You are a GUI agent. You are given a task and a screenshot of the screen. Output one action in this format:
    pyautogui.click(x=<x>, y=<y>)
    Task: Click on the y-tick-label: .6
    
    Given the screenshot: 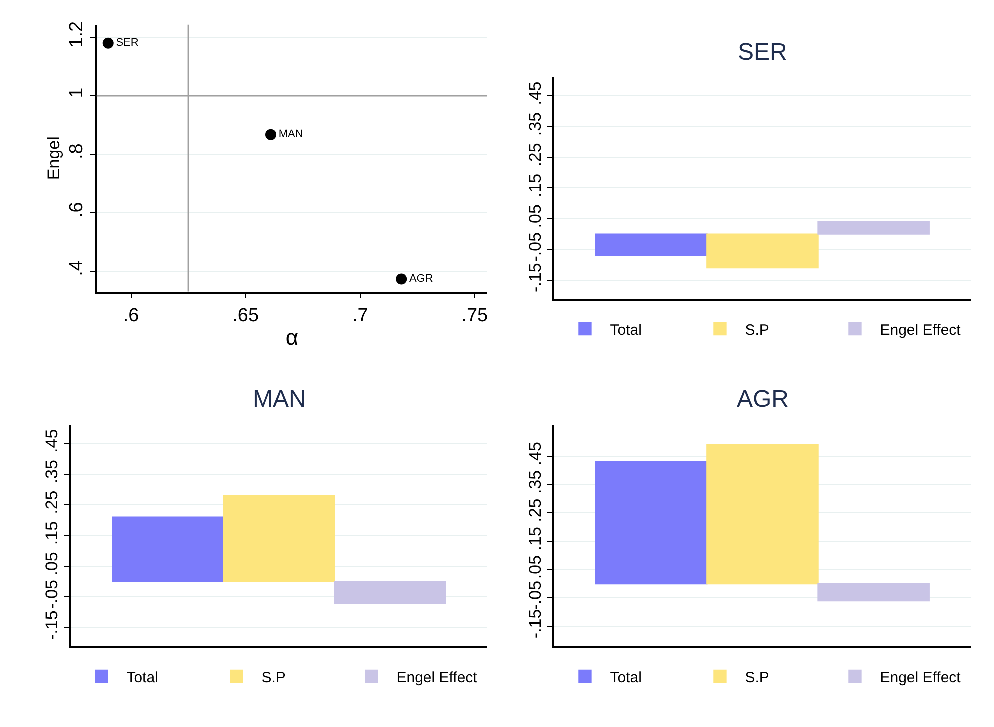 What is the action you would take?
    pyautogui.click(x=77, y=210)
    